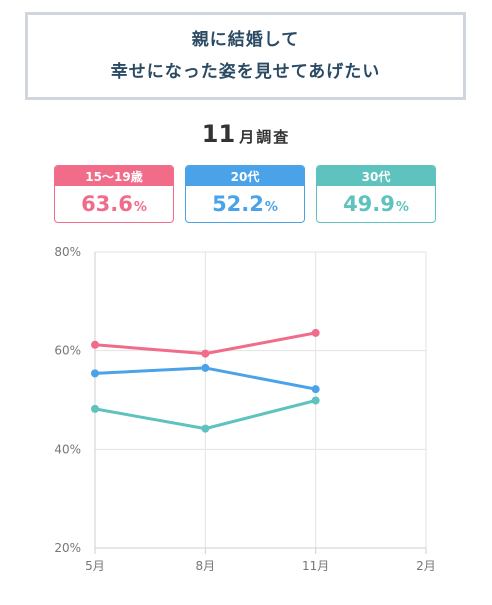 The height and width of the screenshot is (605, 492). Describe the element at coordinates (245, 56) in the screenshot. I see `title-box: 親に結婚して 幸せになった姿を見せてあげたい` at that location.